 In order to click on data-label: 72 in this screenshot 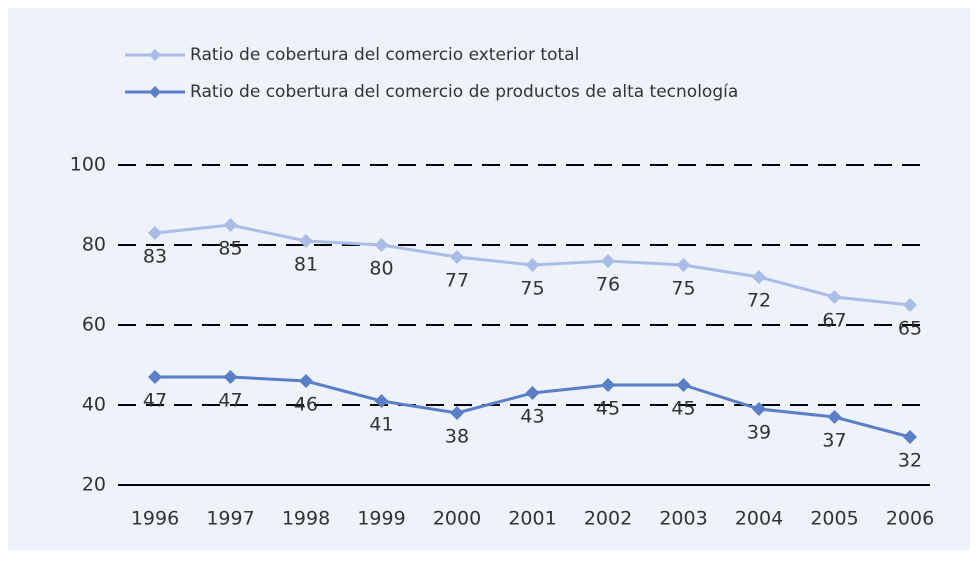, I will do `click(759, 301)`.